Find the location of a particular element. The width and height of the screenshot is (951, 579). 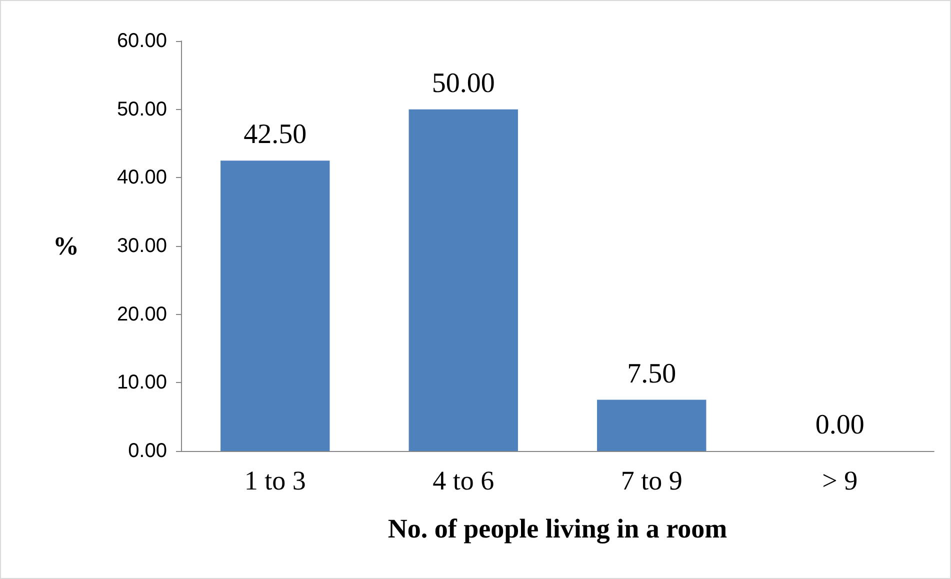

data-label: 50.00 is located at coordinates (463, 83).